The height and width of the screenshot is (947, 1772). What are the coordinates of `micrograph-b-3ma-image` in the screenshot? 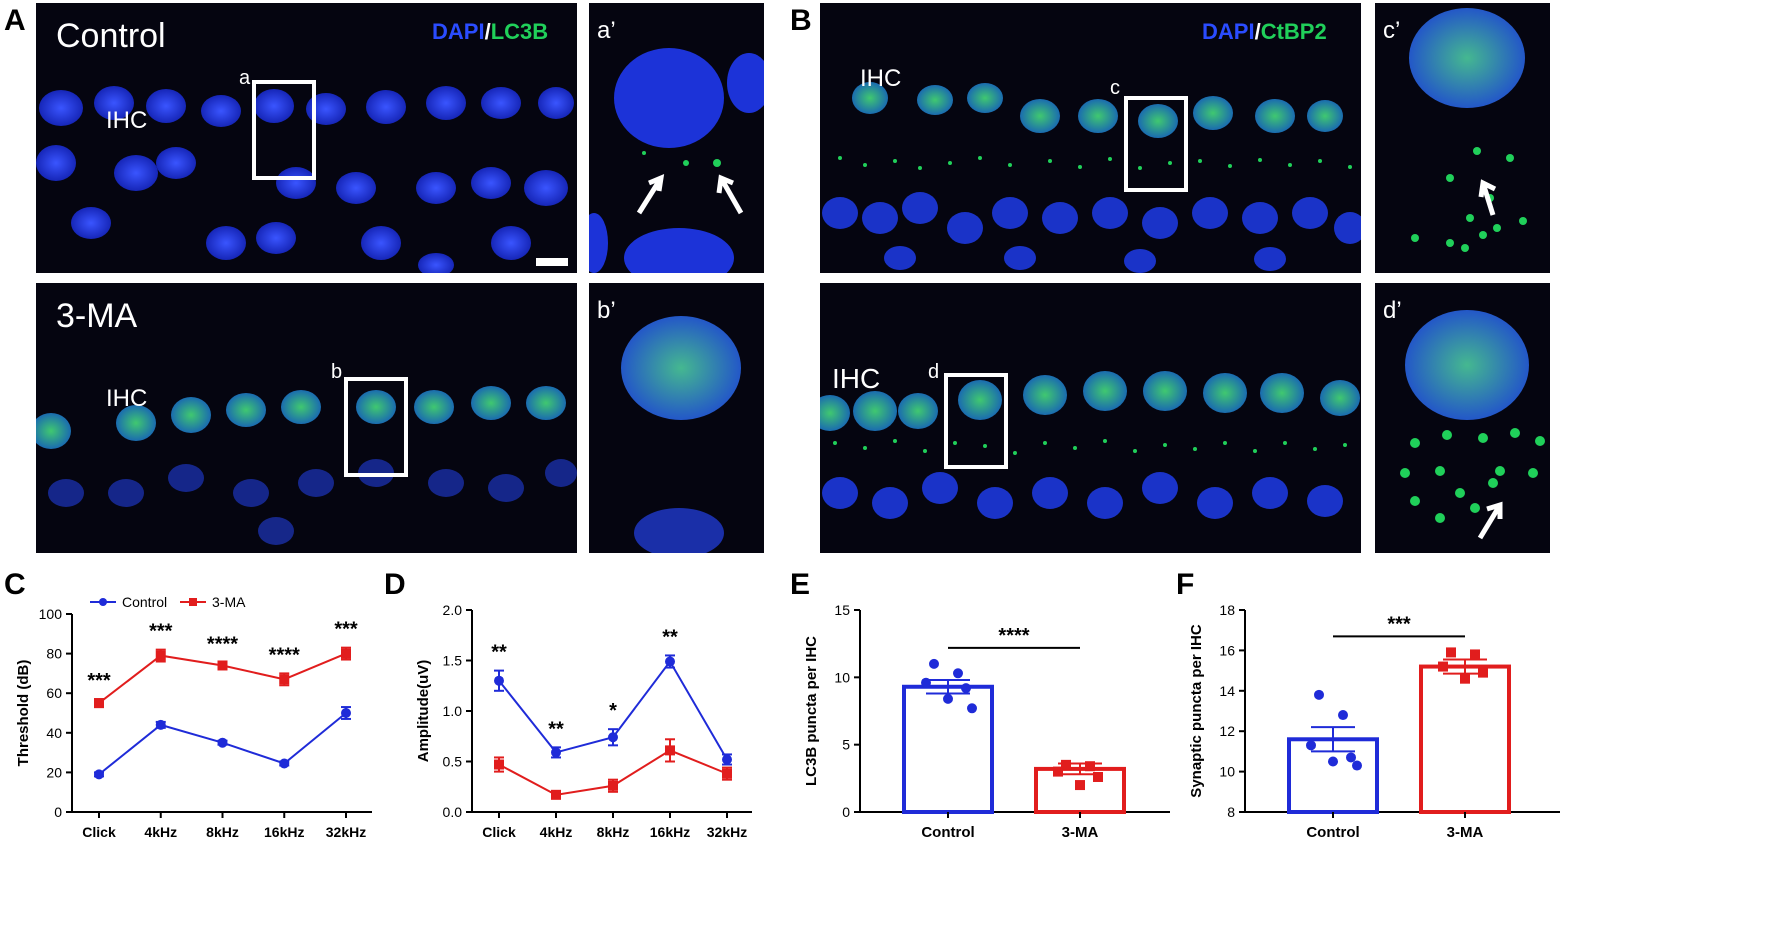 It's located at (1090, 445).